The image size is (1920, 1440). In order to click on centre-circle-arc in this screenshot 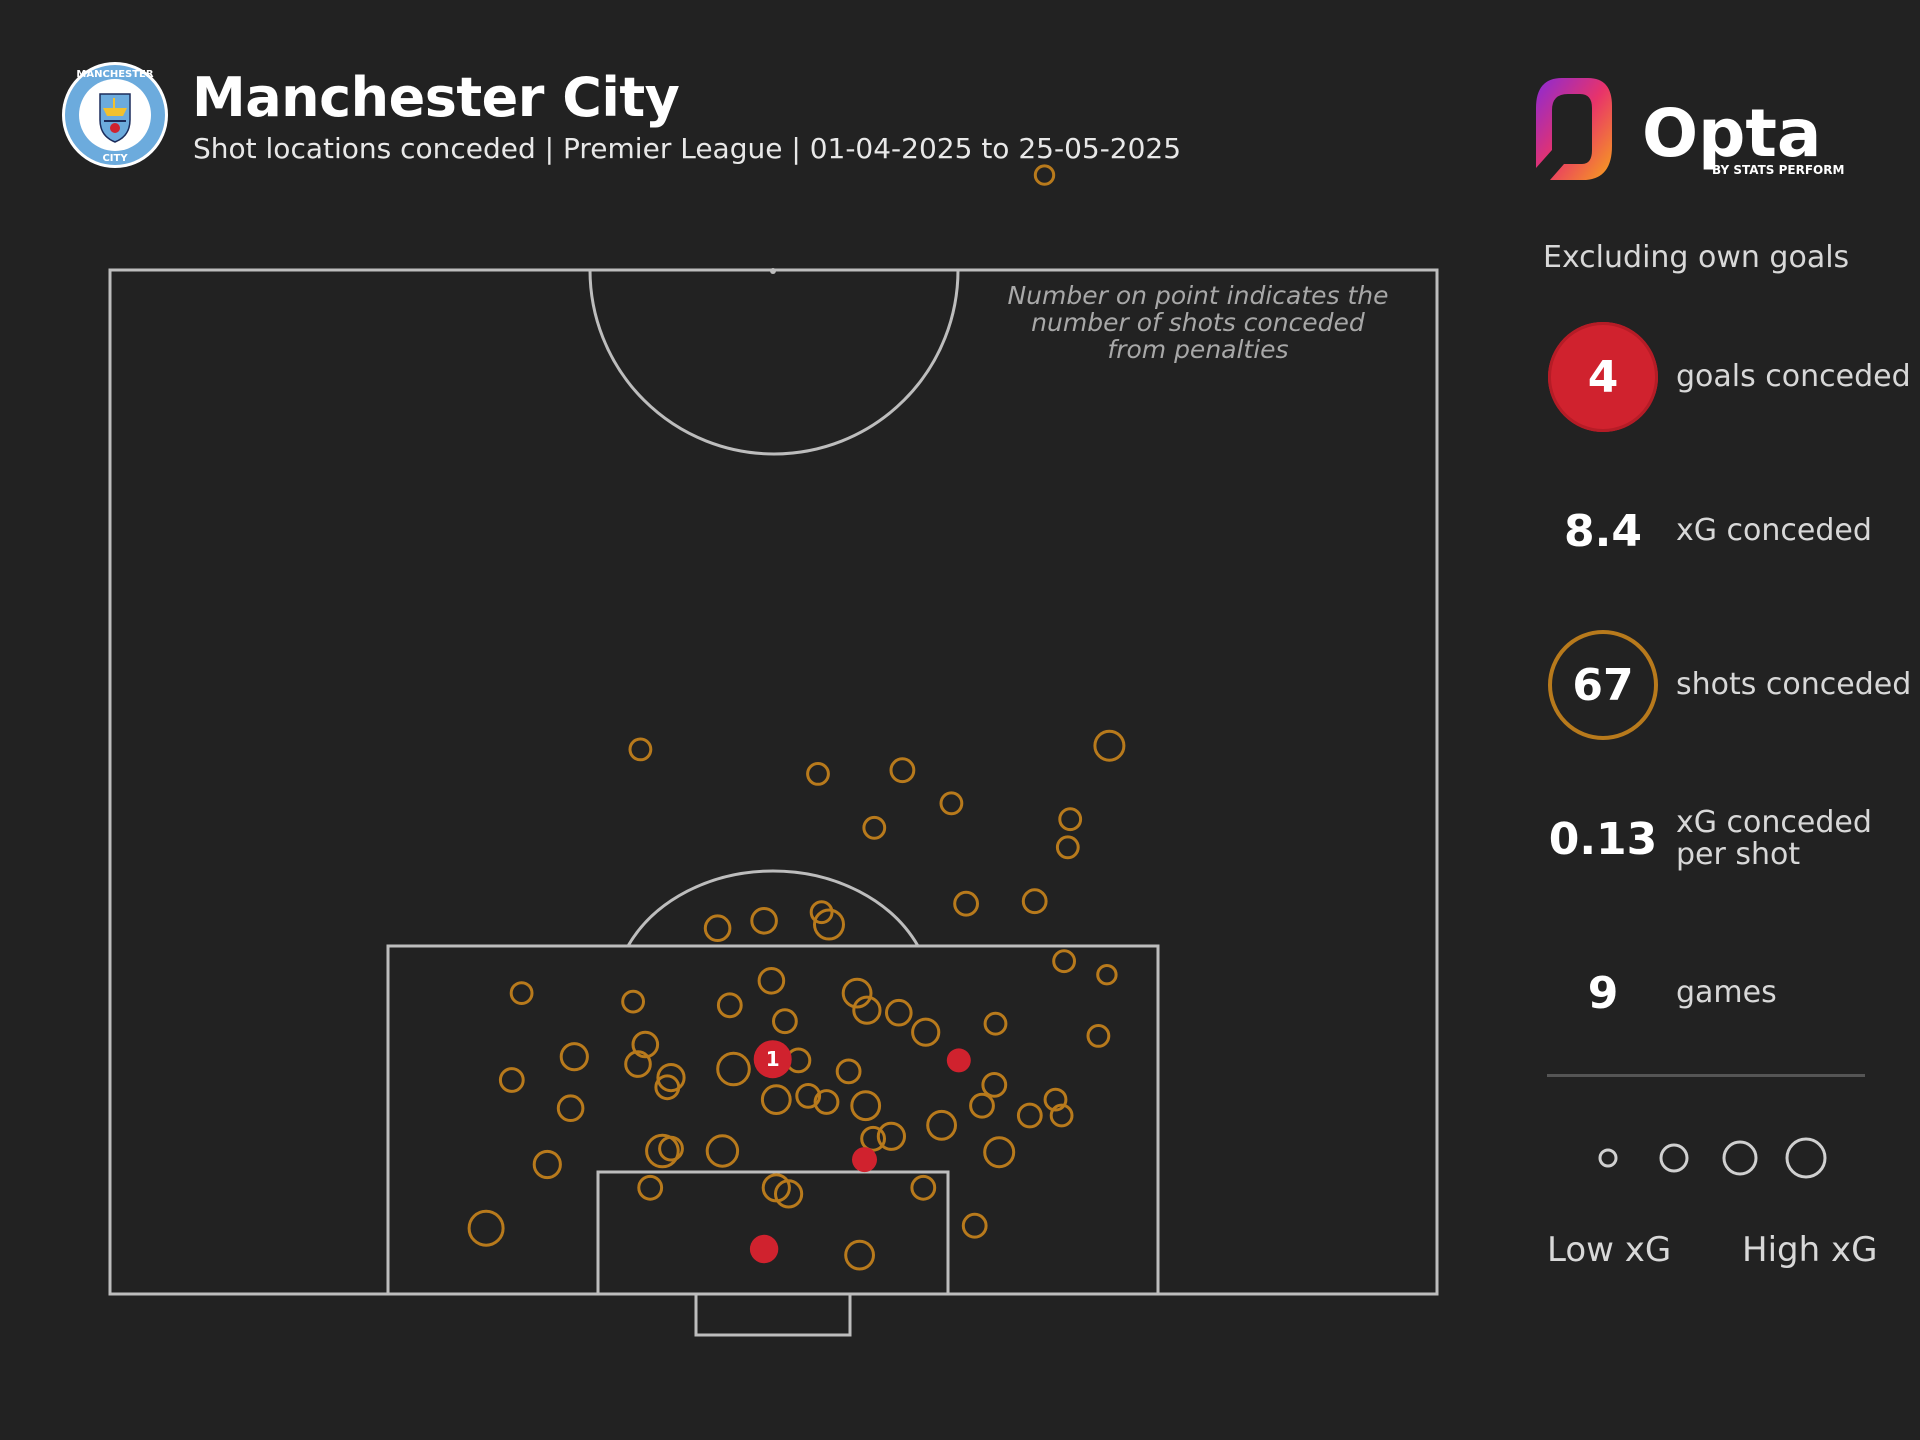, I will do `click(774, 362)`.